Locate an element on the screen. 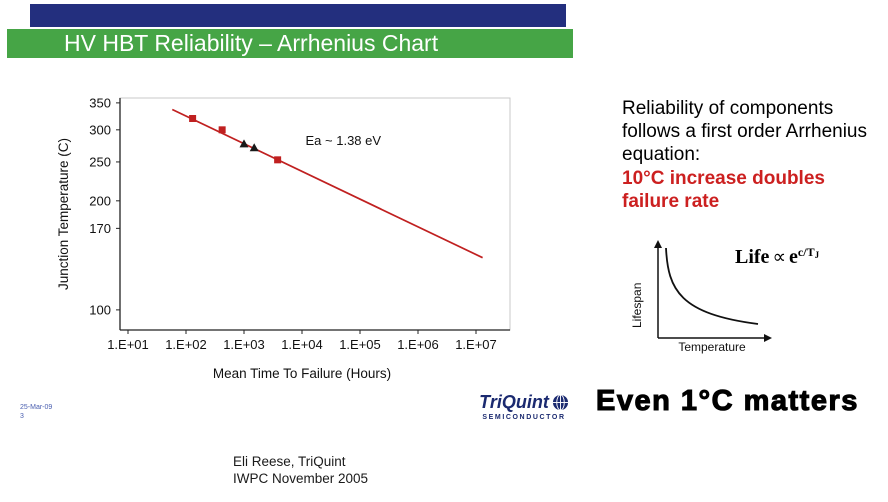 The height and width of the screenshot is (502, 888). life-formula: Life ∝ ec/TJ is located at coordinates (777, 257).